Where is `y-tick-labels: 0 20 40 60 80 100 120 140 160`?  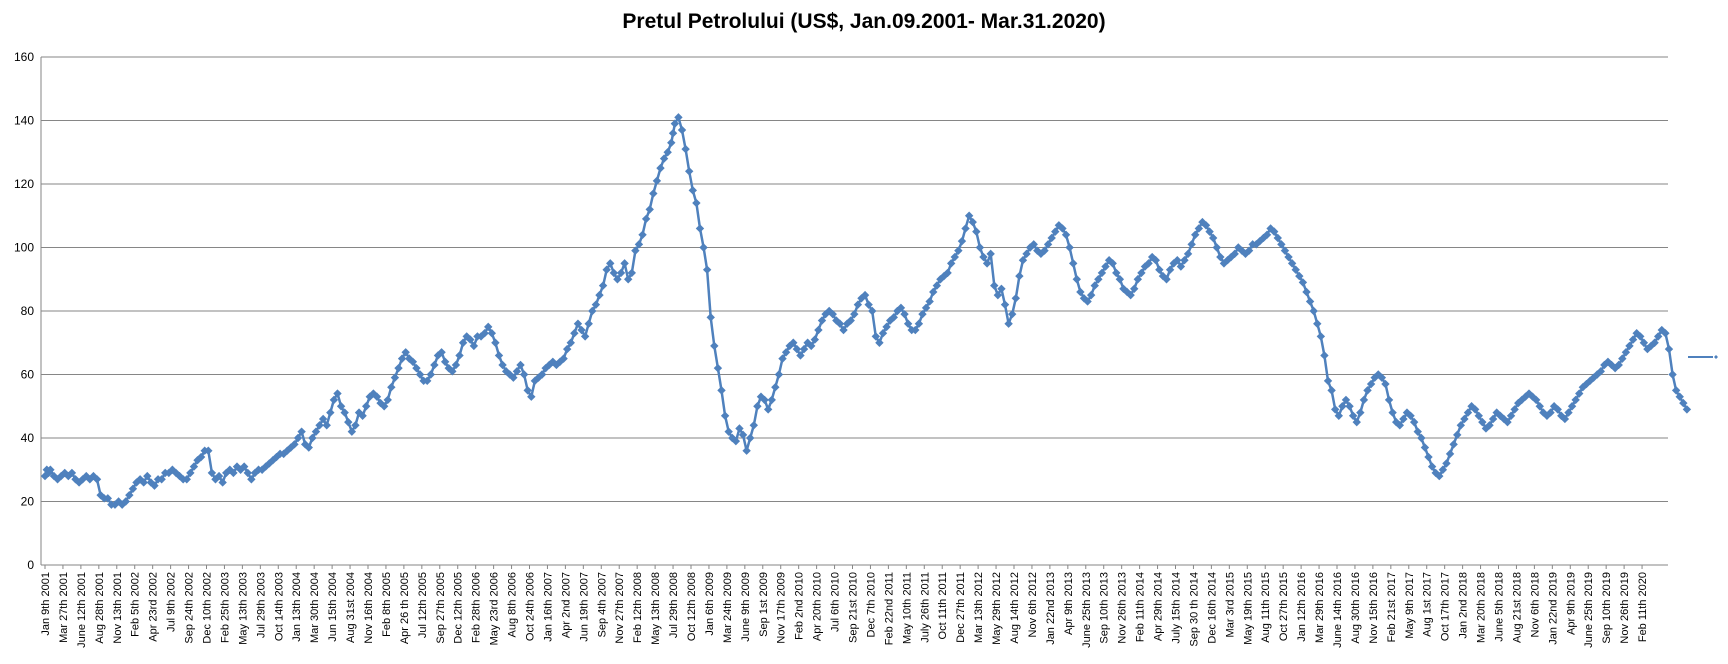 y-tick-labels: 0 20 40 60 80 100 120 140 160 is located at coordinates (24, 311).